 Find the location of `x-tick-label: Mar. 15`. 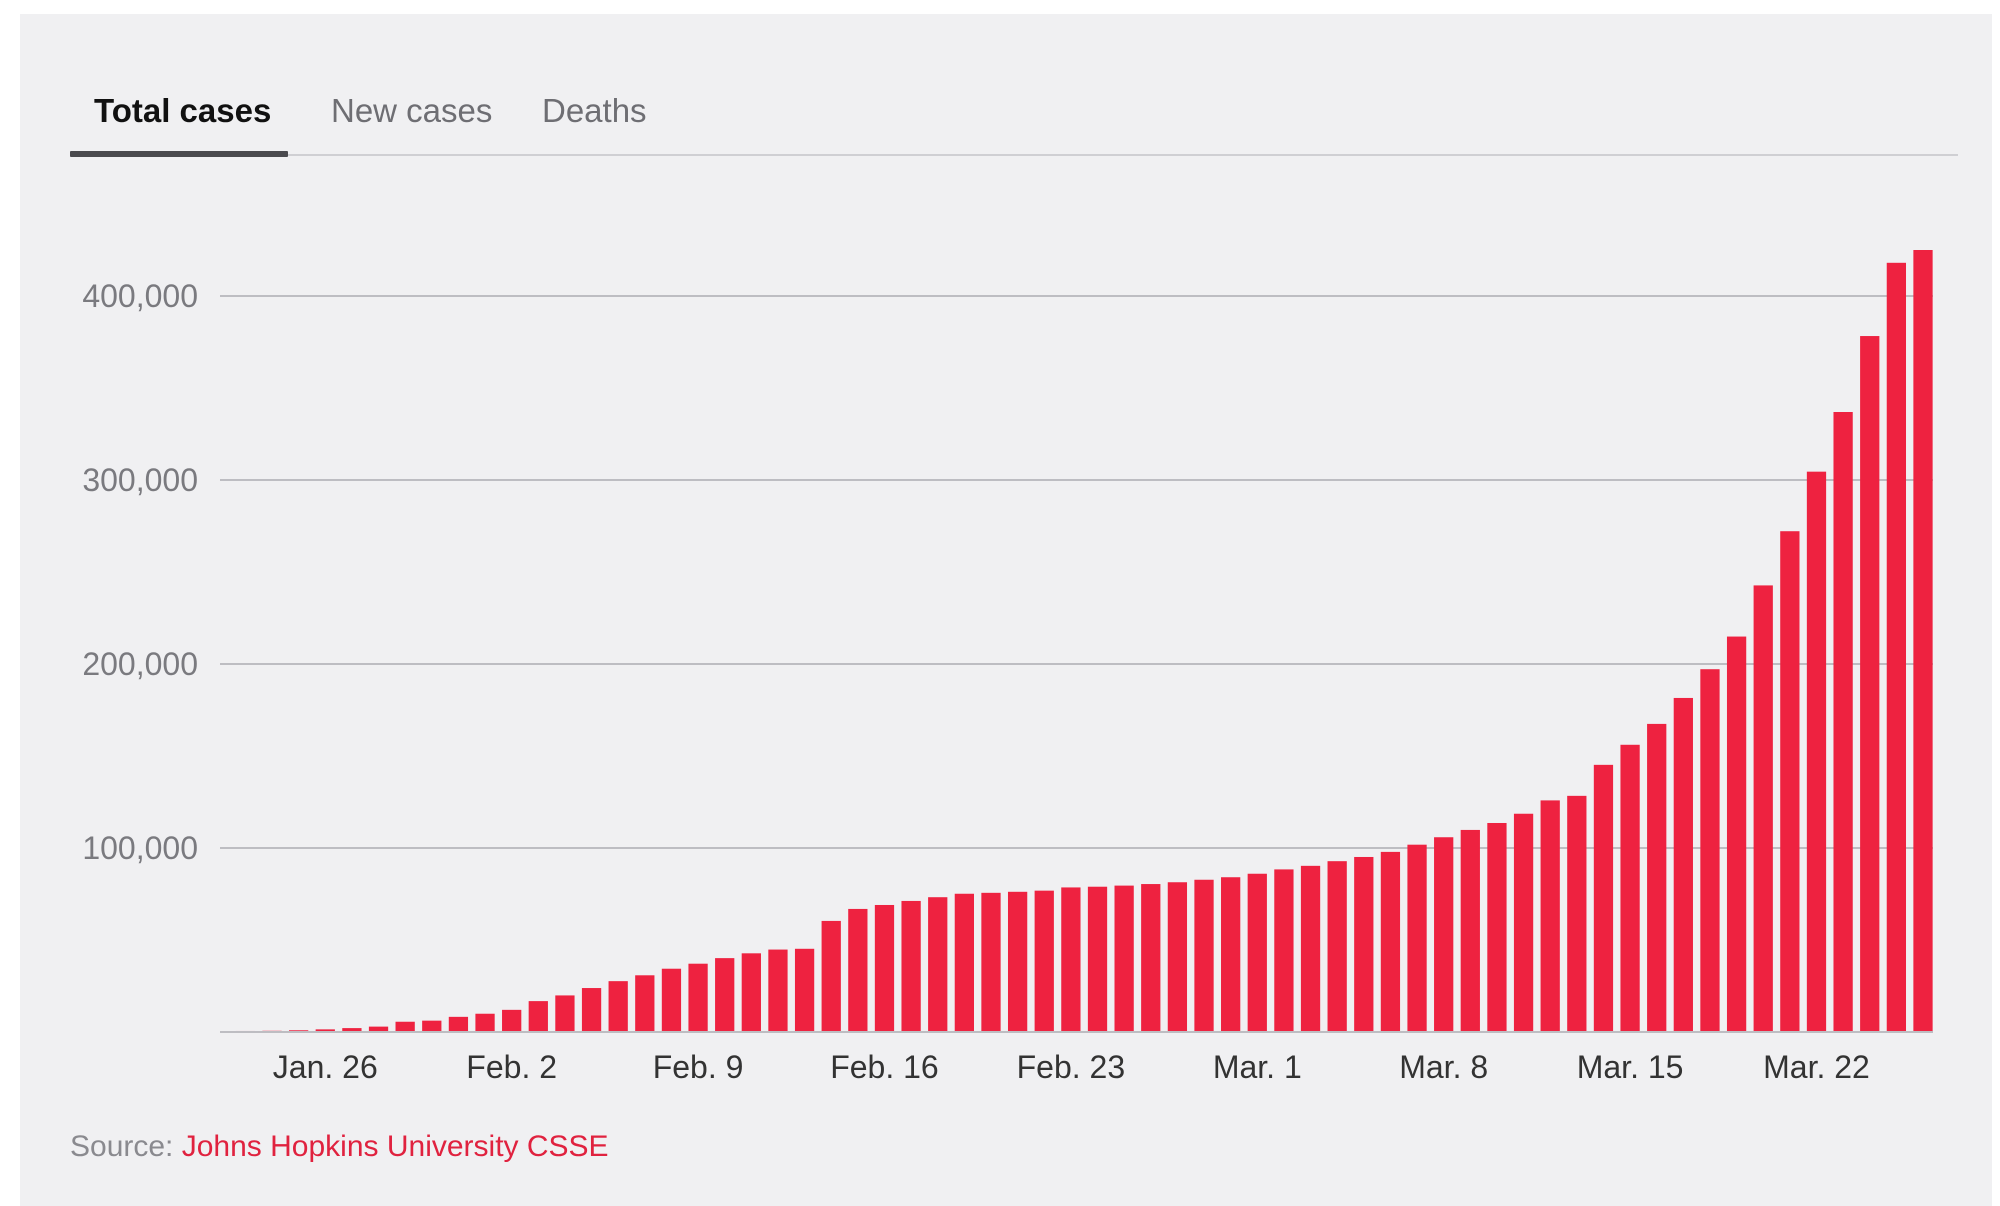

x-tick-label: Mar. 15 is located at coordinates (1630, 1067).